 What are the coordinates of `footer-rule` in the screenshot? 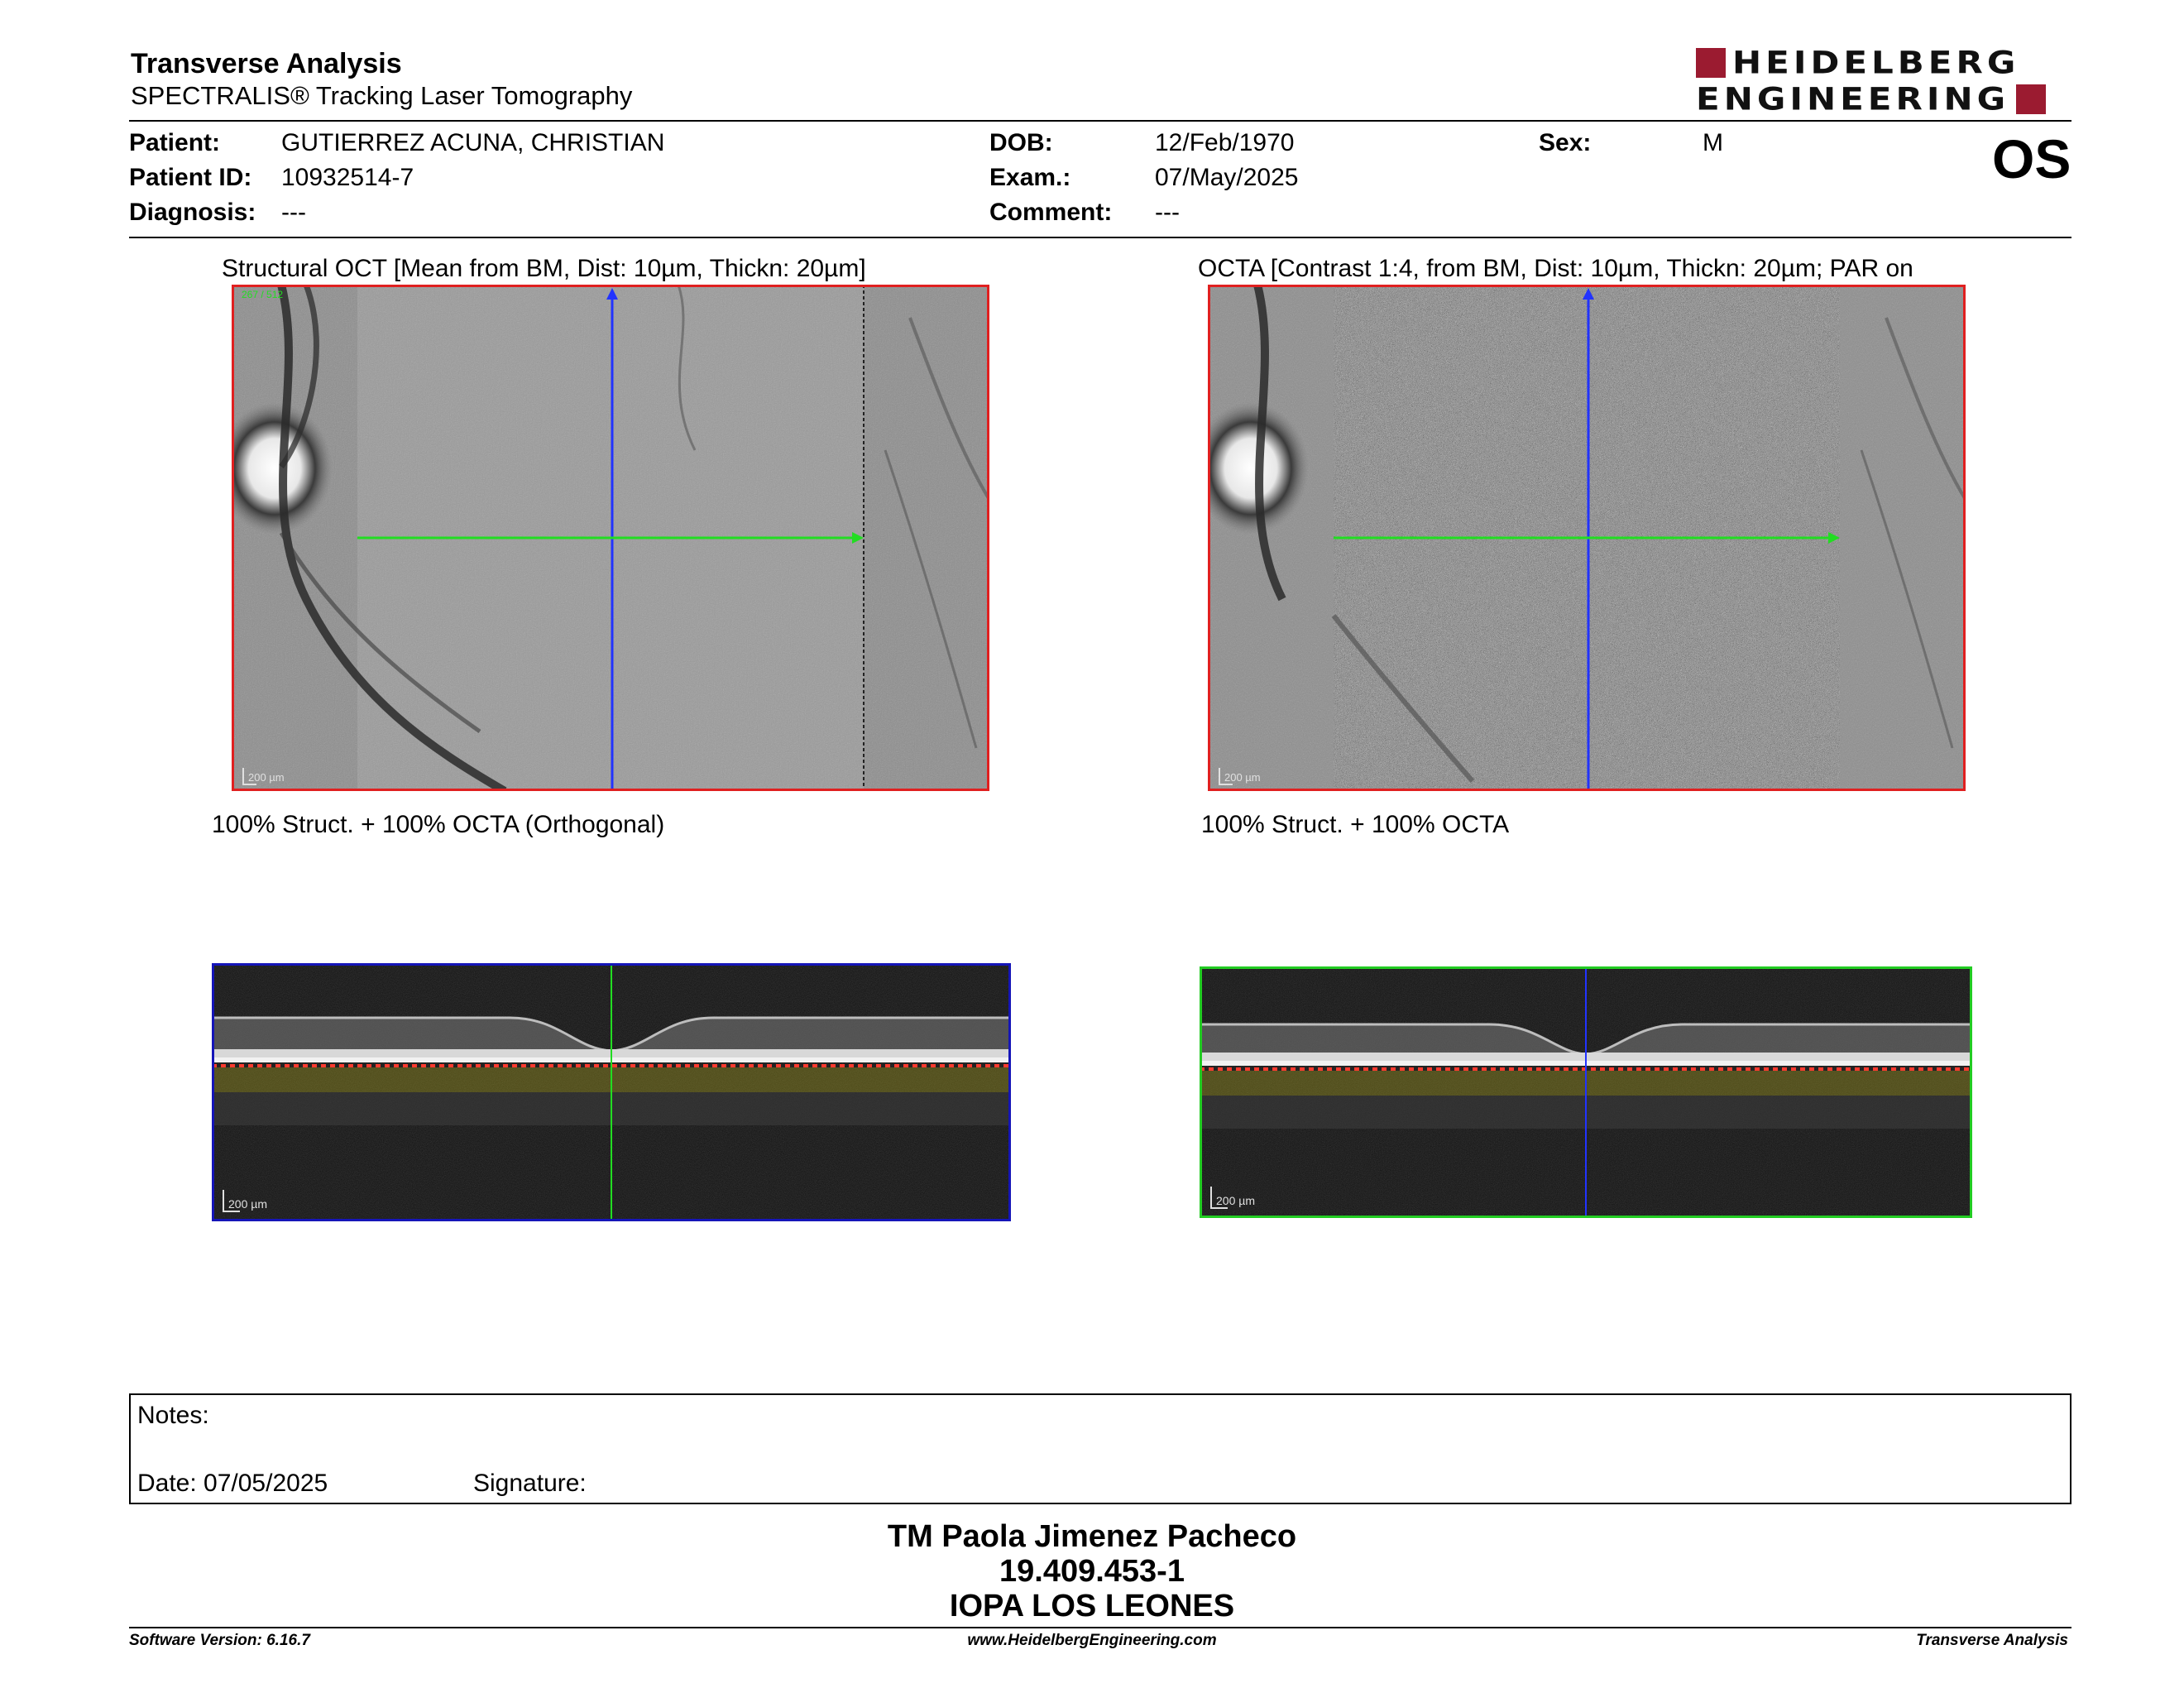 It's located at (1100, 1627).